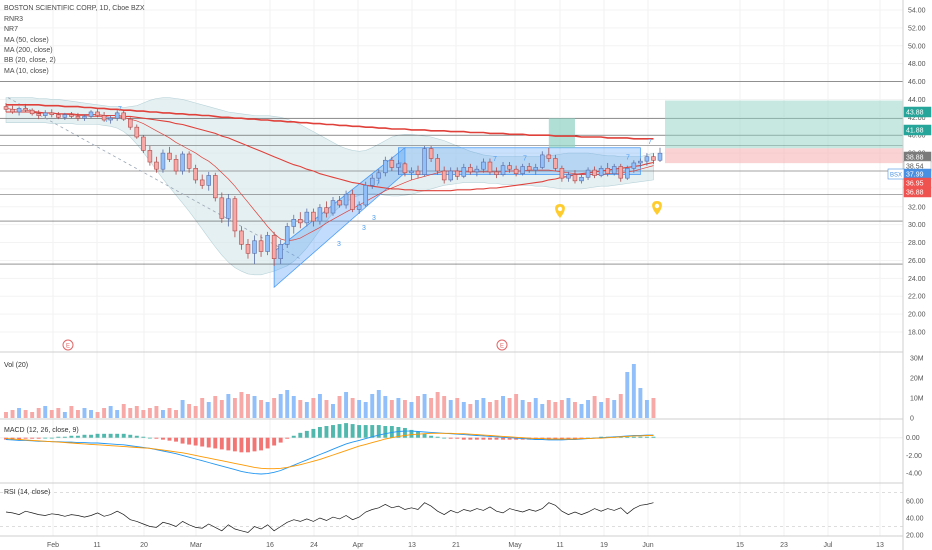 This screenshot has width=932, height=550. Describe the element at coordinates (559, 545) in the screenshot. I see `x-tick-label: 11` at that location.